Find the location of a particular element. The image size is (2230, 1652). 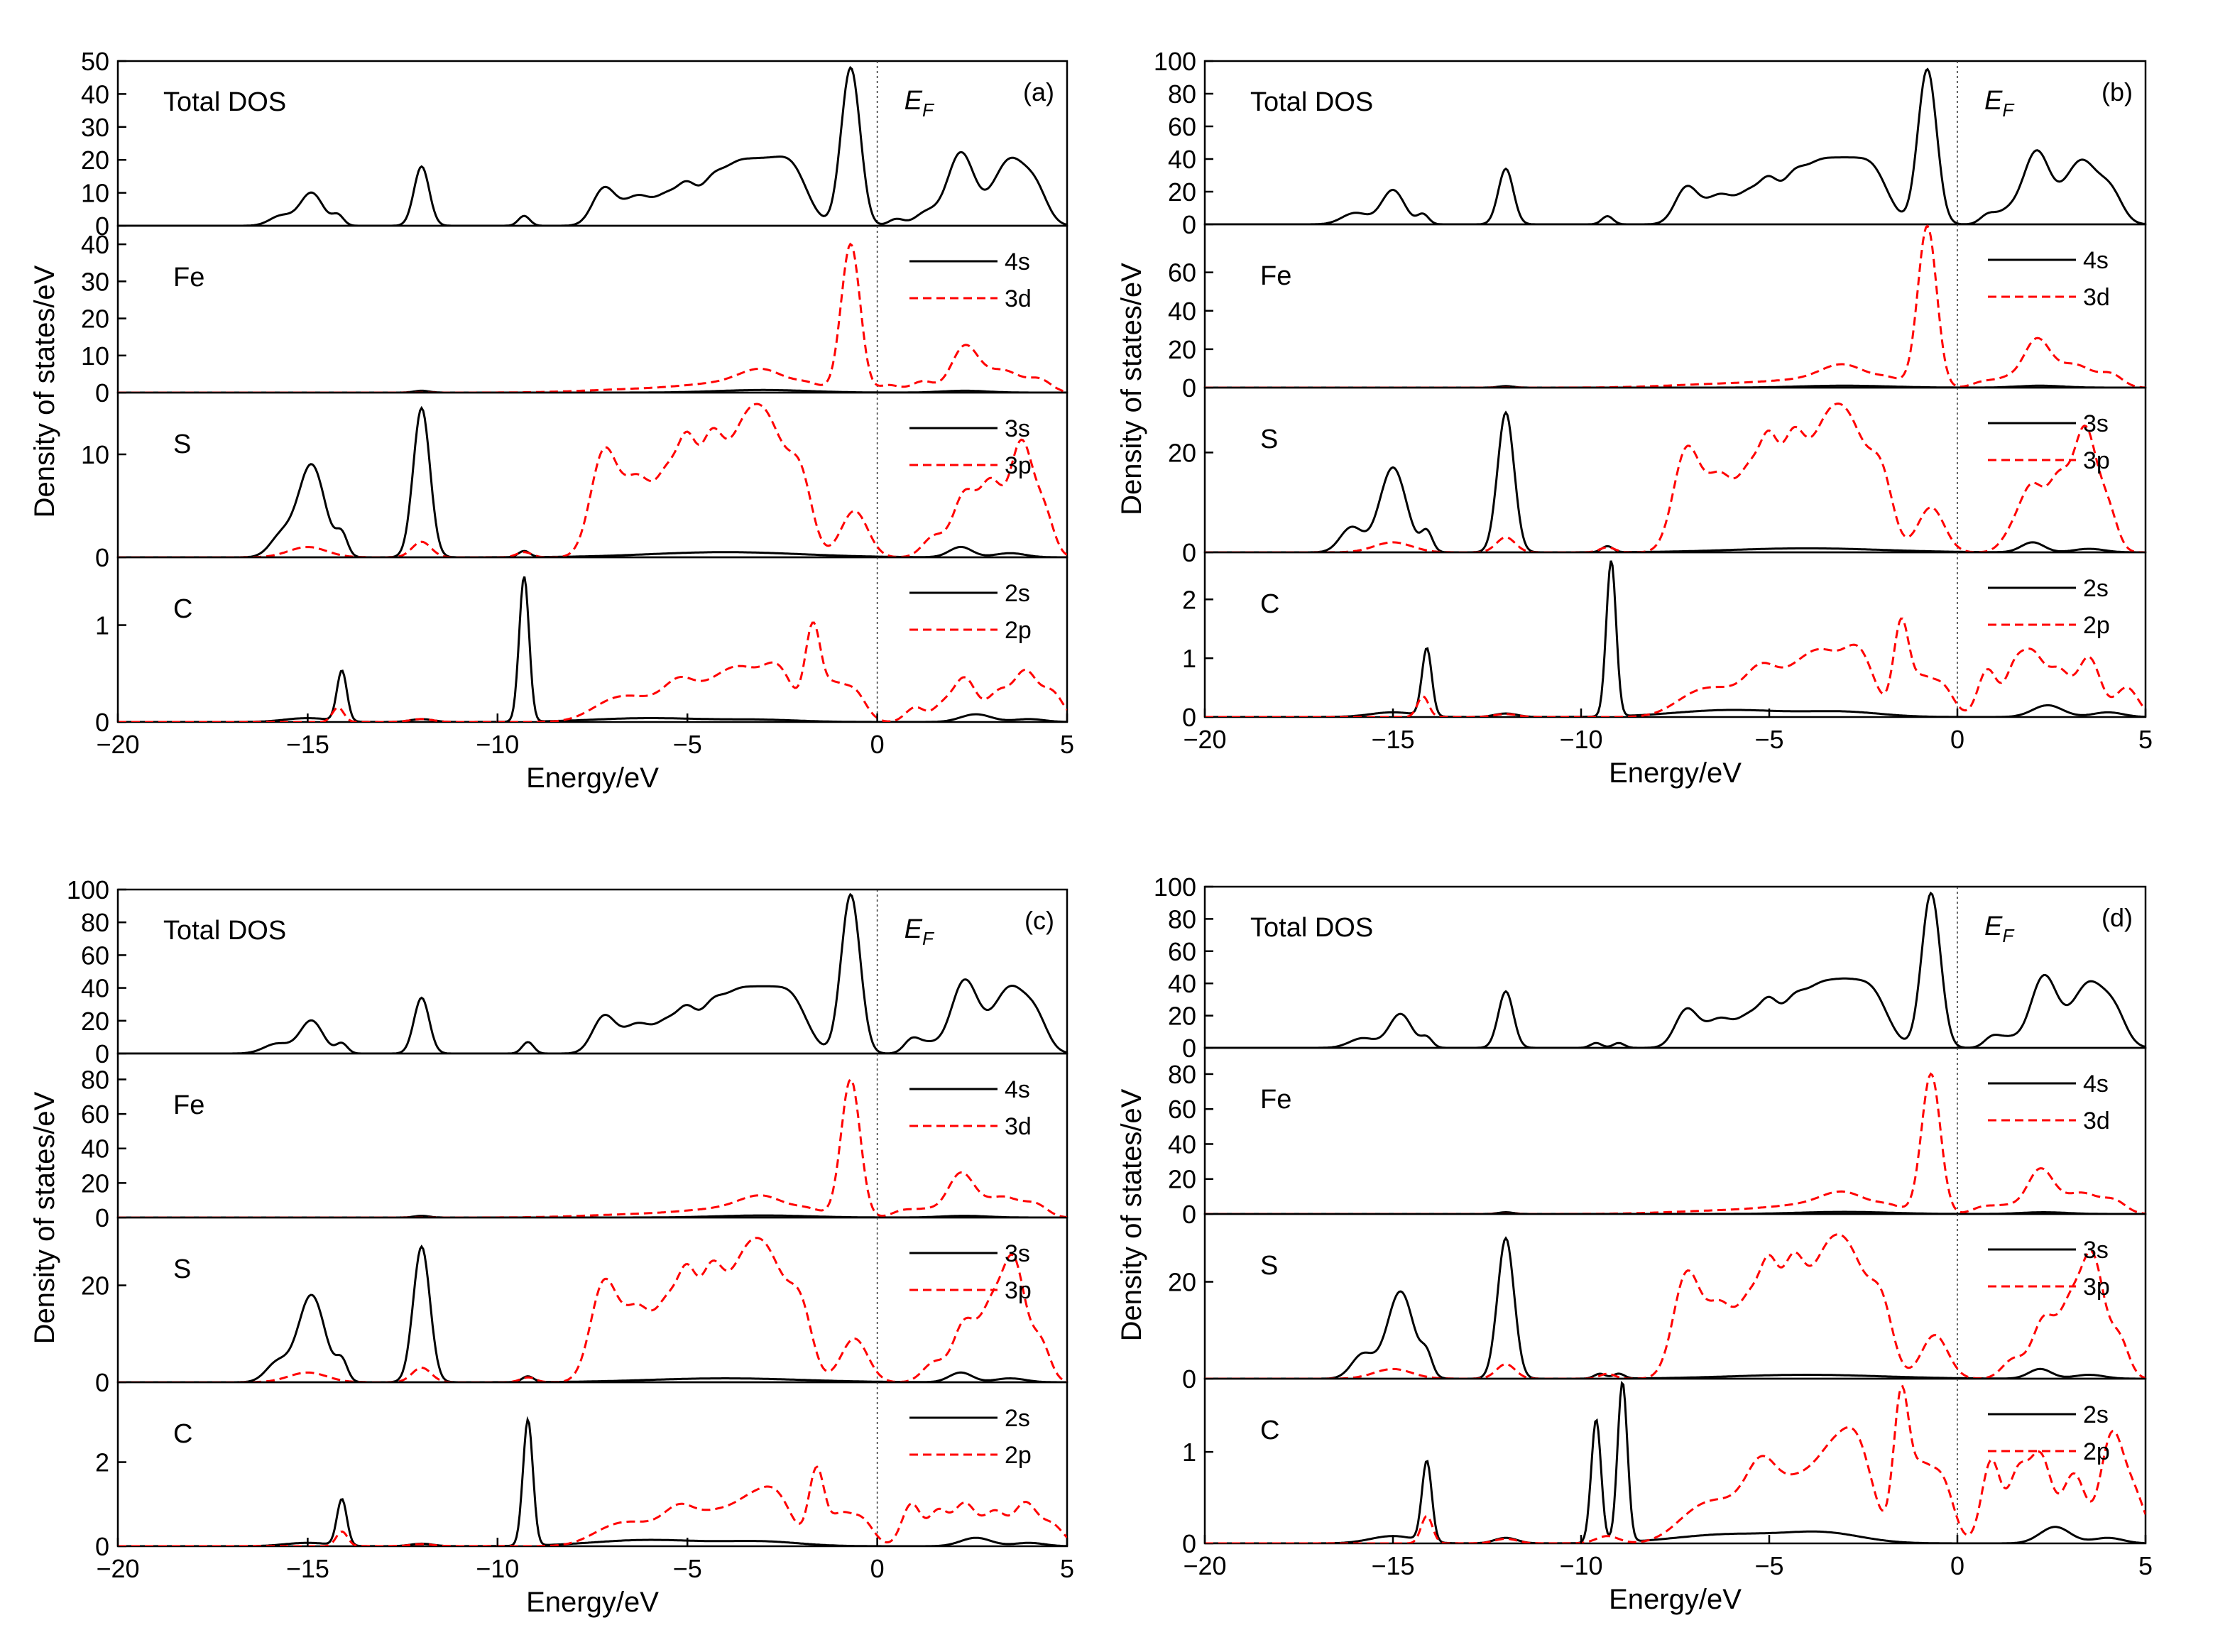

x-tick-label: 0 is located at coordinates (1957, 1565).